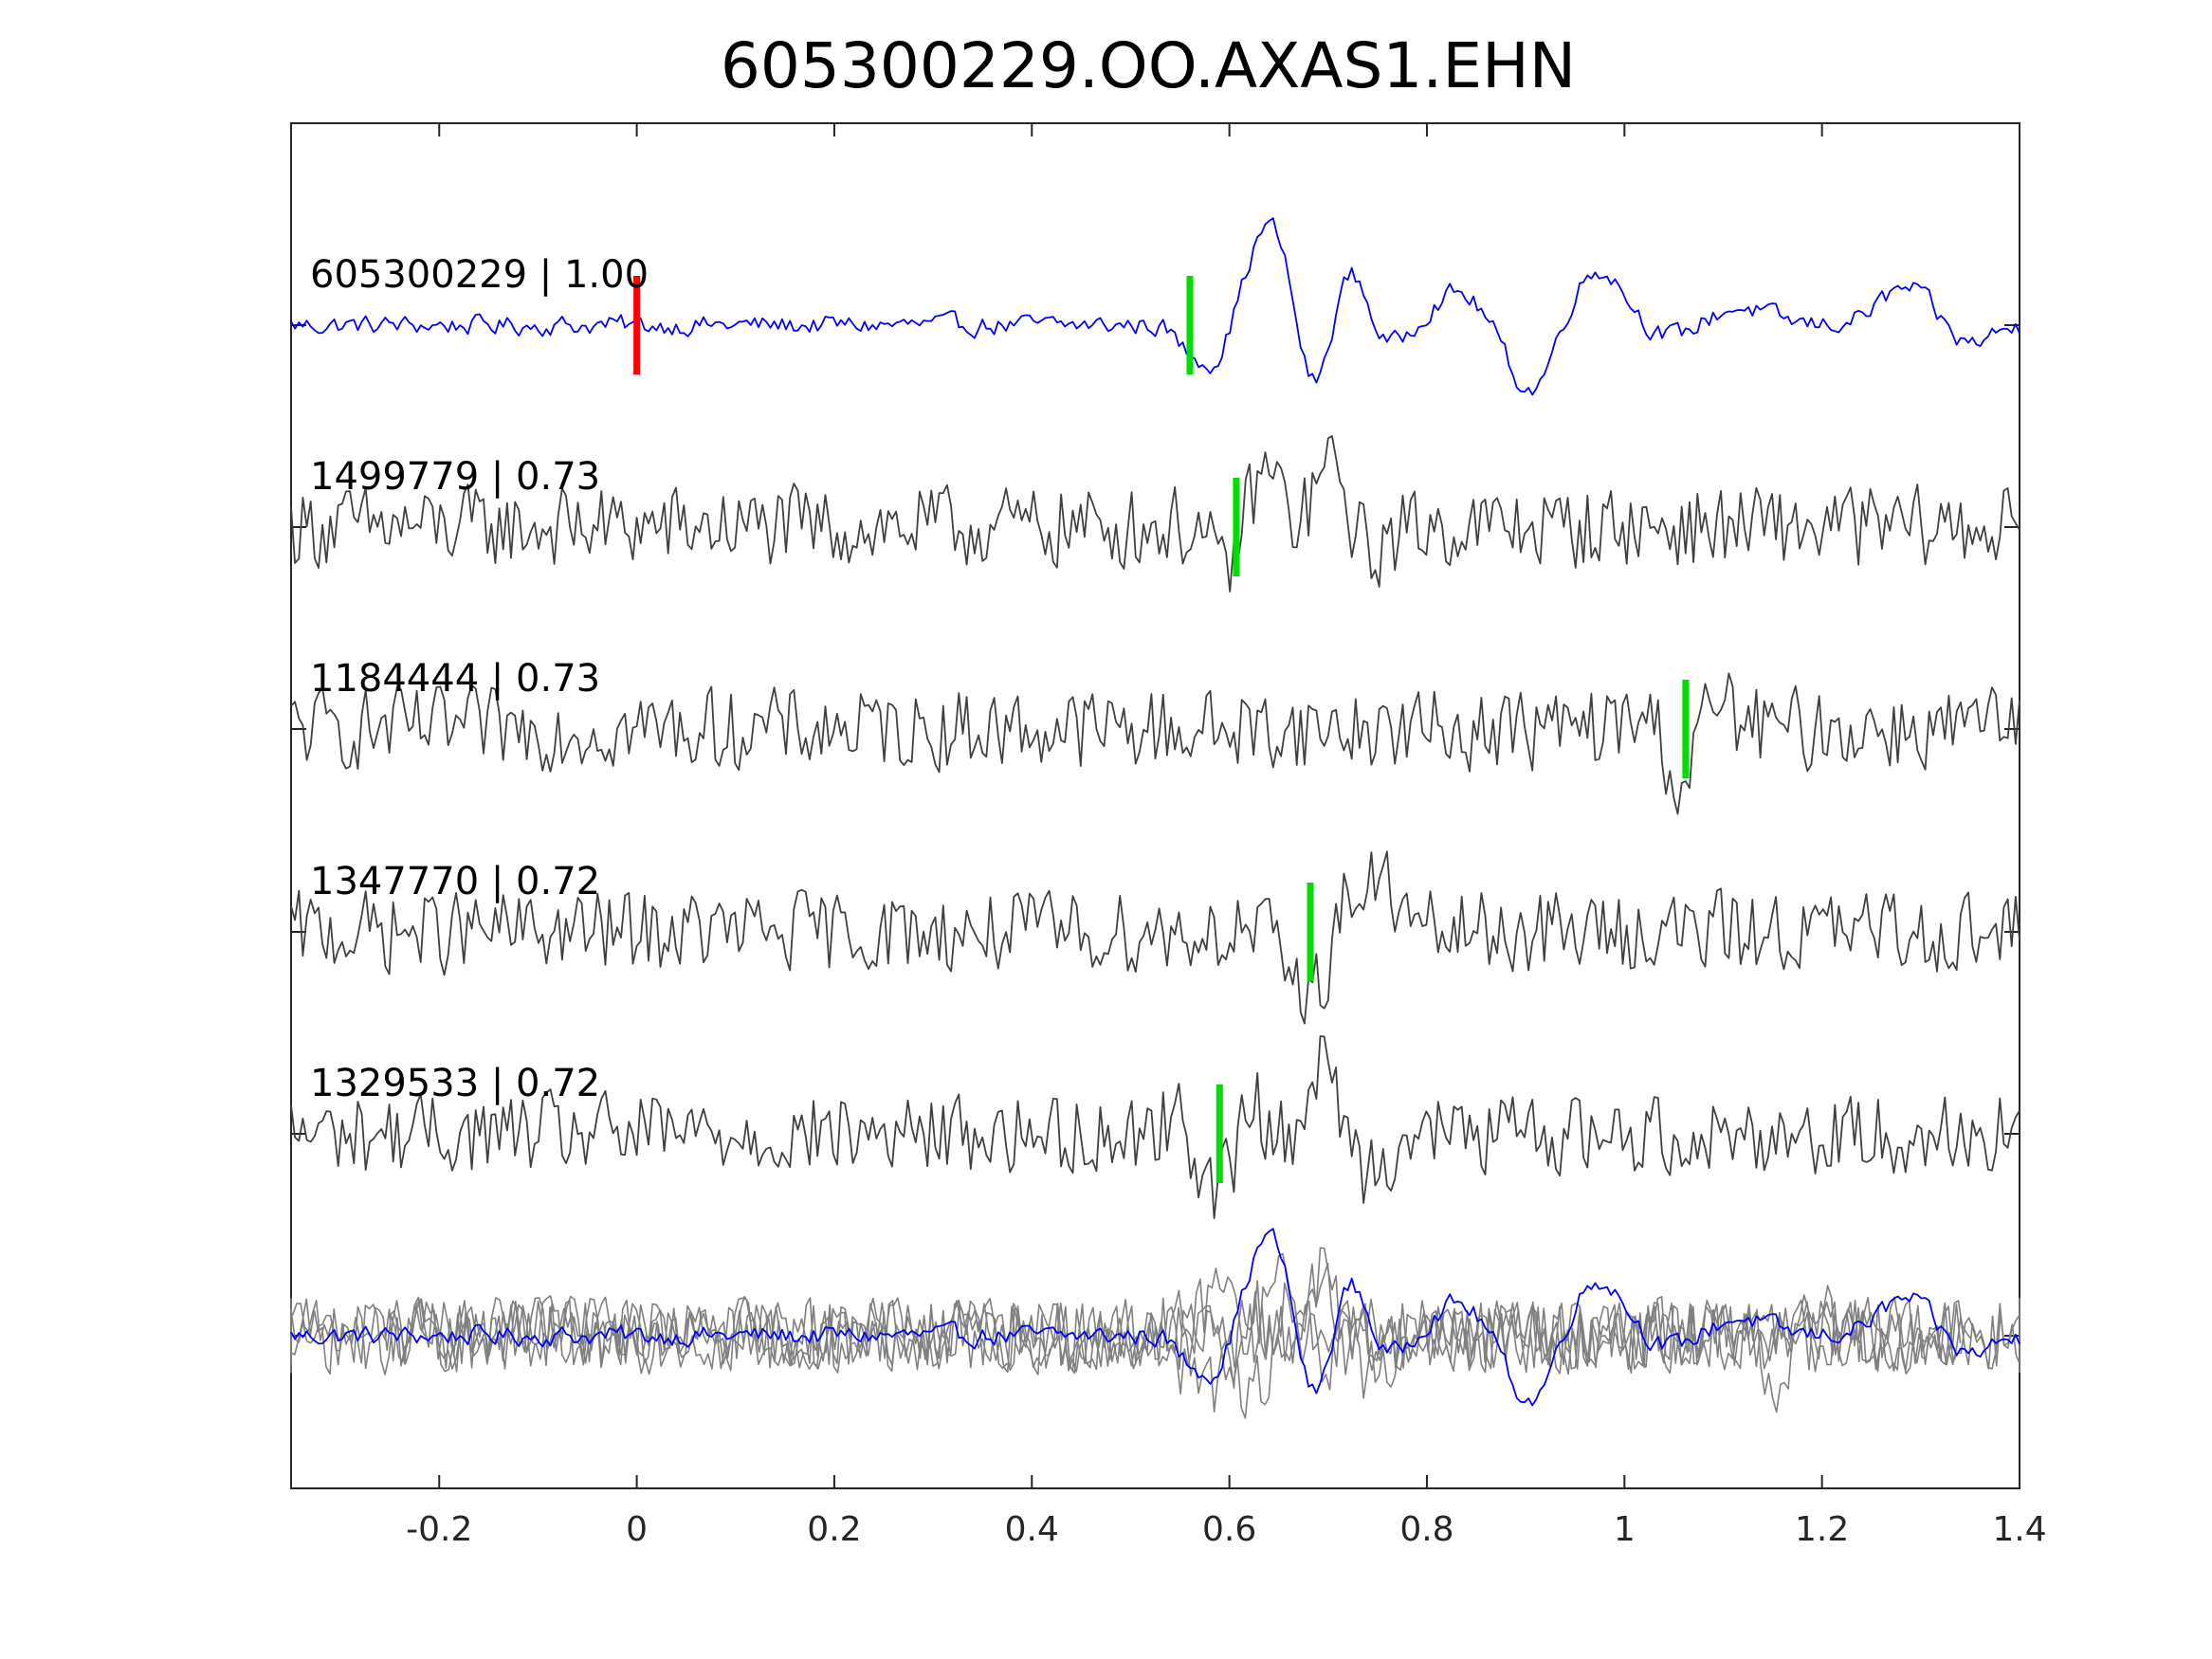 This screenshot has height=1659, width=2212. Describe the element at coordinates (1148, 65) in the screenshot. I see `chart-title: 605300229.OO.AXAS1.EHN` at that location.